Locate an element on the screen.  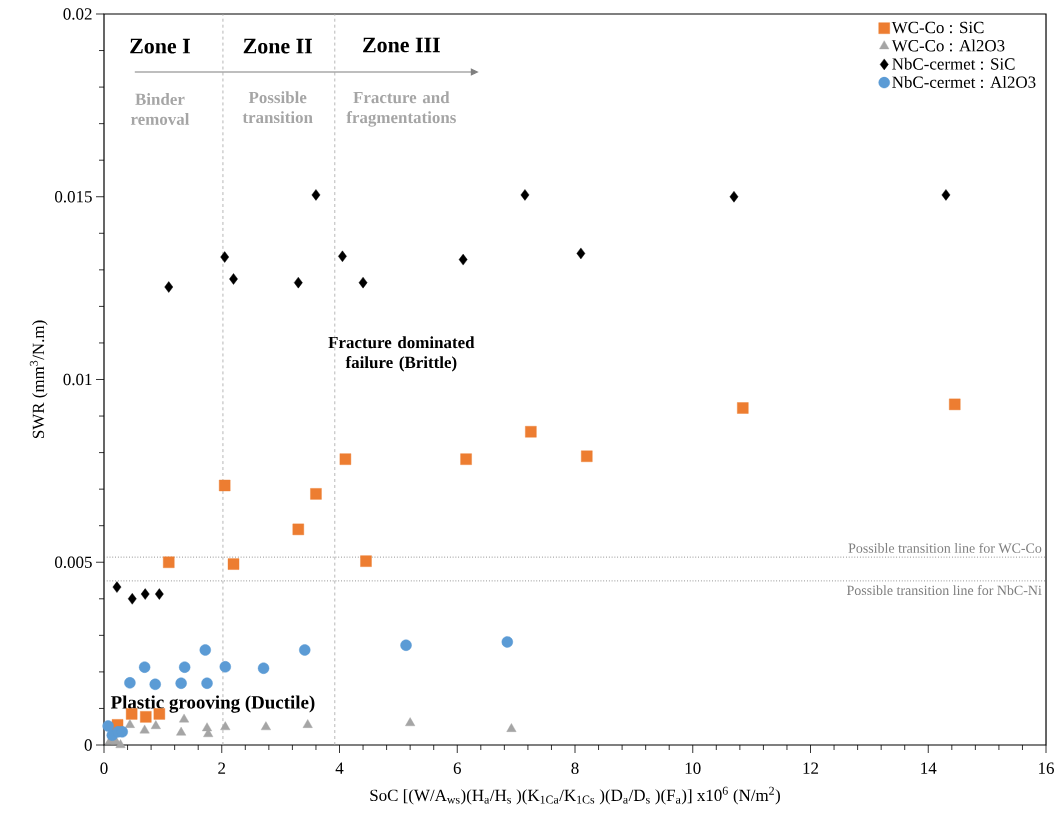
x-tick-label: 8 is located at coordinates (575, 768).